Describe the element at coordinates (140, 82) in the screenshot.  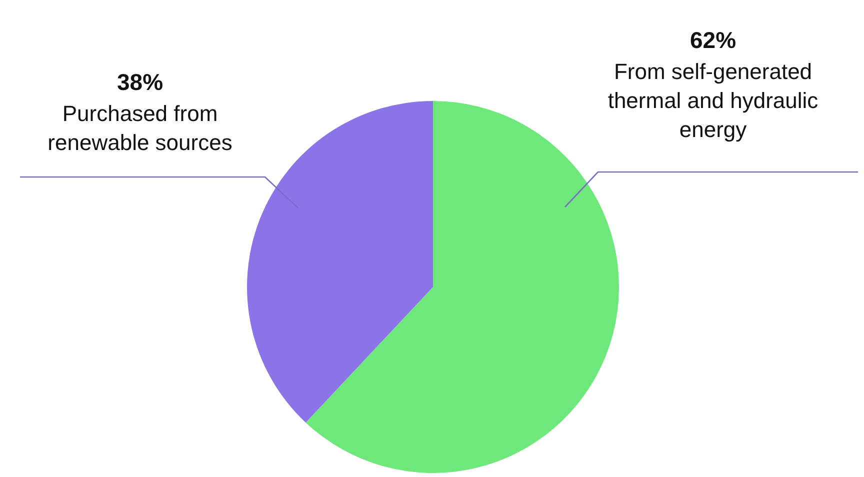
I see `data-label: 38%` at that location.